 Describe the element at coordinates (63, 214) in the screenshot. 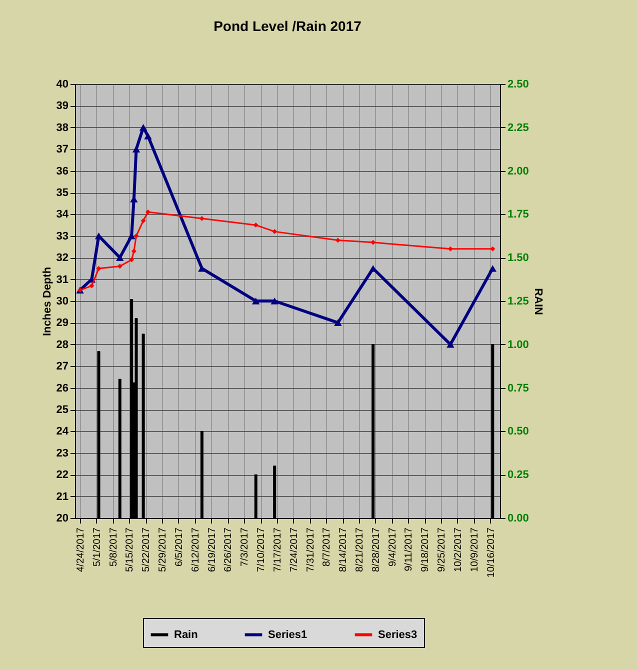

I see `y-tick-label: 34` at that location.